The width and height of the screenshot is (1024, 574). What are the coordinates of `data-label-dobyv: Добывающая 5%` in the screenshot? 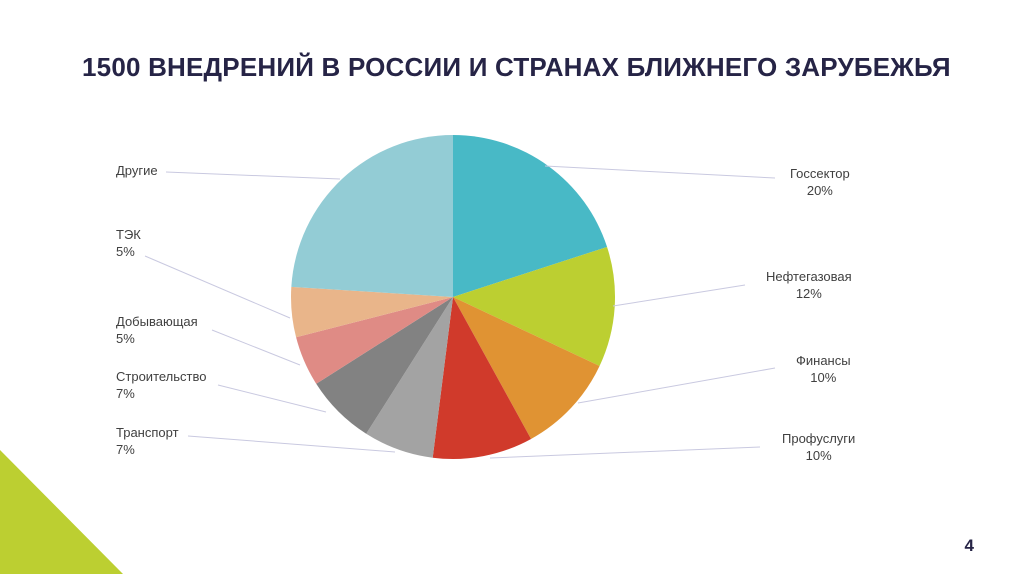 It's located at (157, 330).